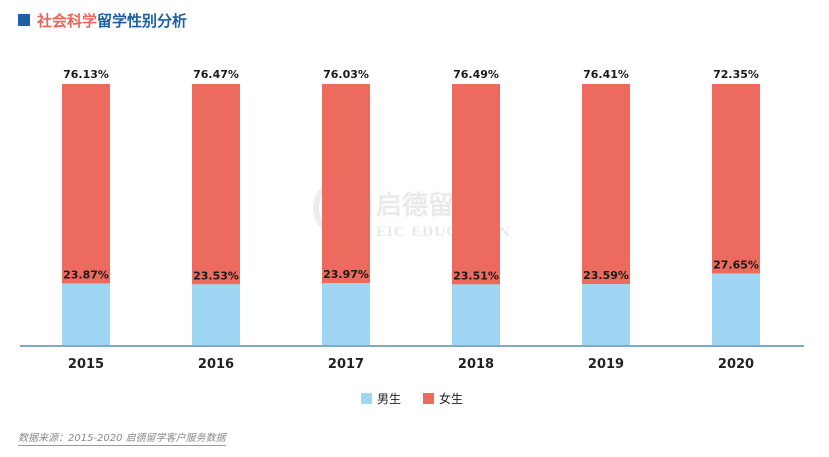 This screenshot has width=829, height=457. What do you see at coordinates (736, 309) in the screenshot?
I see `bar-male-2020` at bounding box center [736, 309].